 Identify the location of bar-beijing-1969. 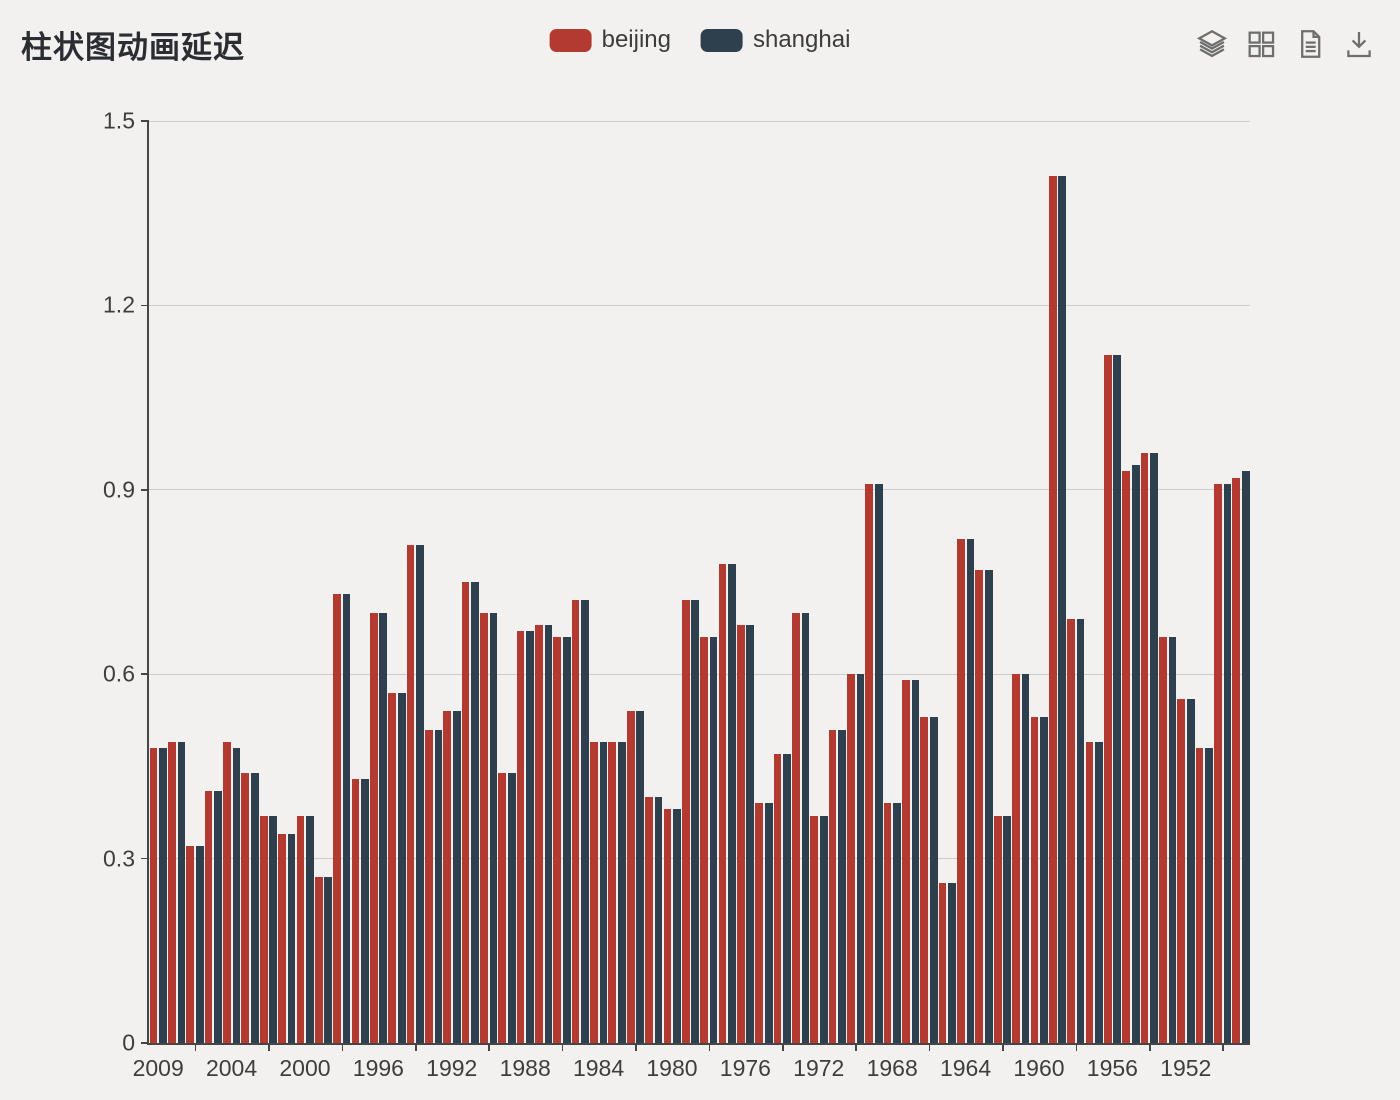
(887, 923).